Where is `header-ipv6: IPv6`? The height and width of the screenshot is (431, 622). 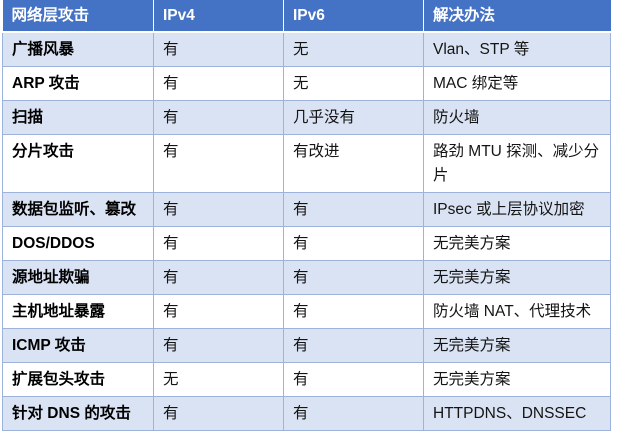 header-ipv6: IPv6 is located at coordinates (353, 16).